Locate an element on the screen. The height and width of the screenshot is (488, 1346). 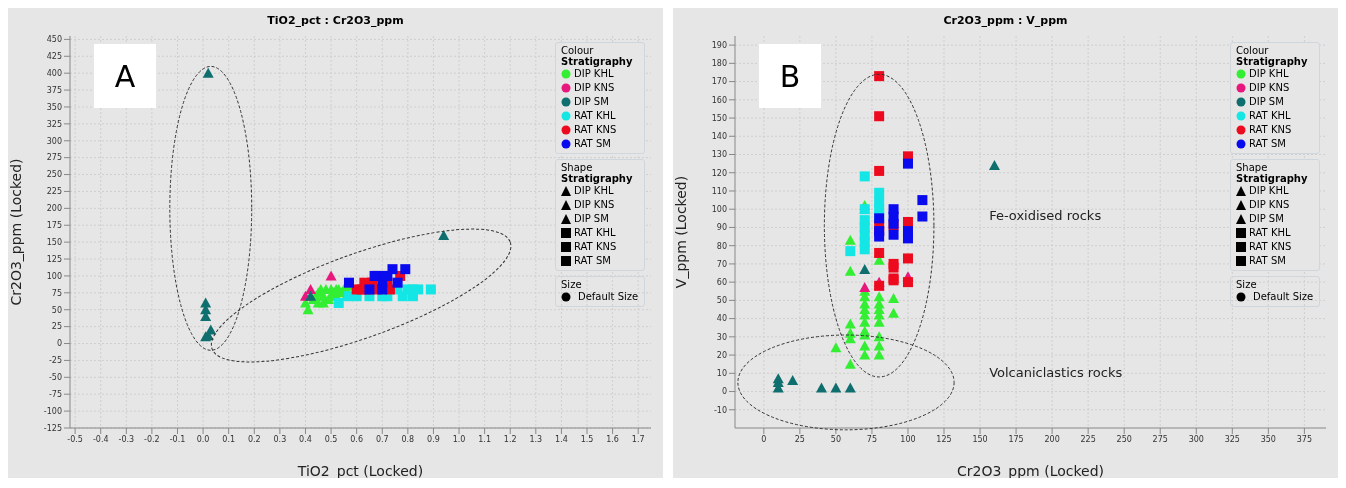
x-tick-label: 250 is located at coordinates (1124, 439).